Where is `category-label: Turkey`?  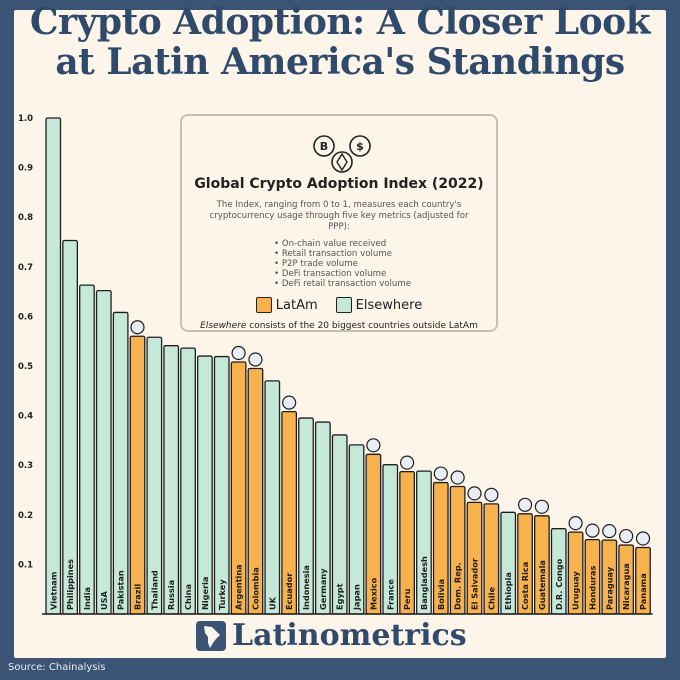
category-label: Turkey is located at coordinates (222, 594).